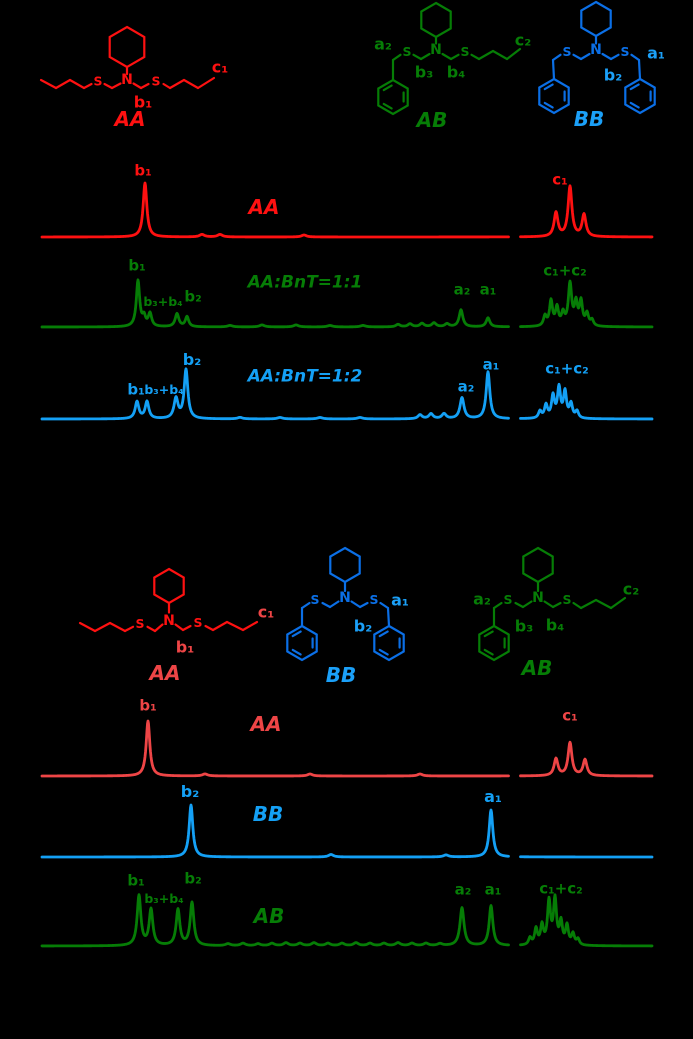 This screenshot has height=1039, width=693. I want to click on structure-bot-aa: S N Sb₁ c₁ AA, so click(176, 626).